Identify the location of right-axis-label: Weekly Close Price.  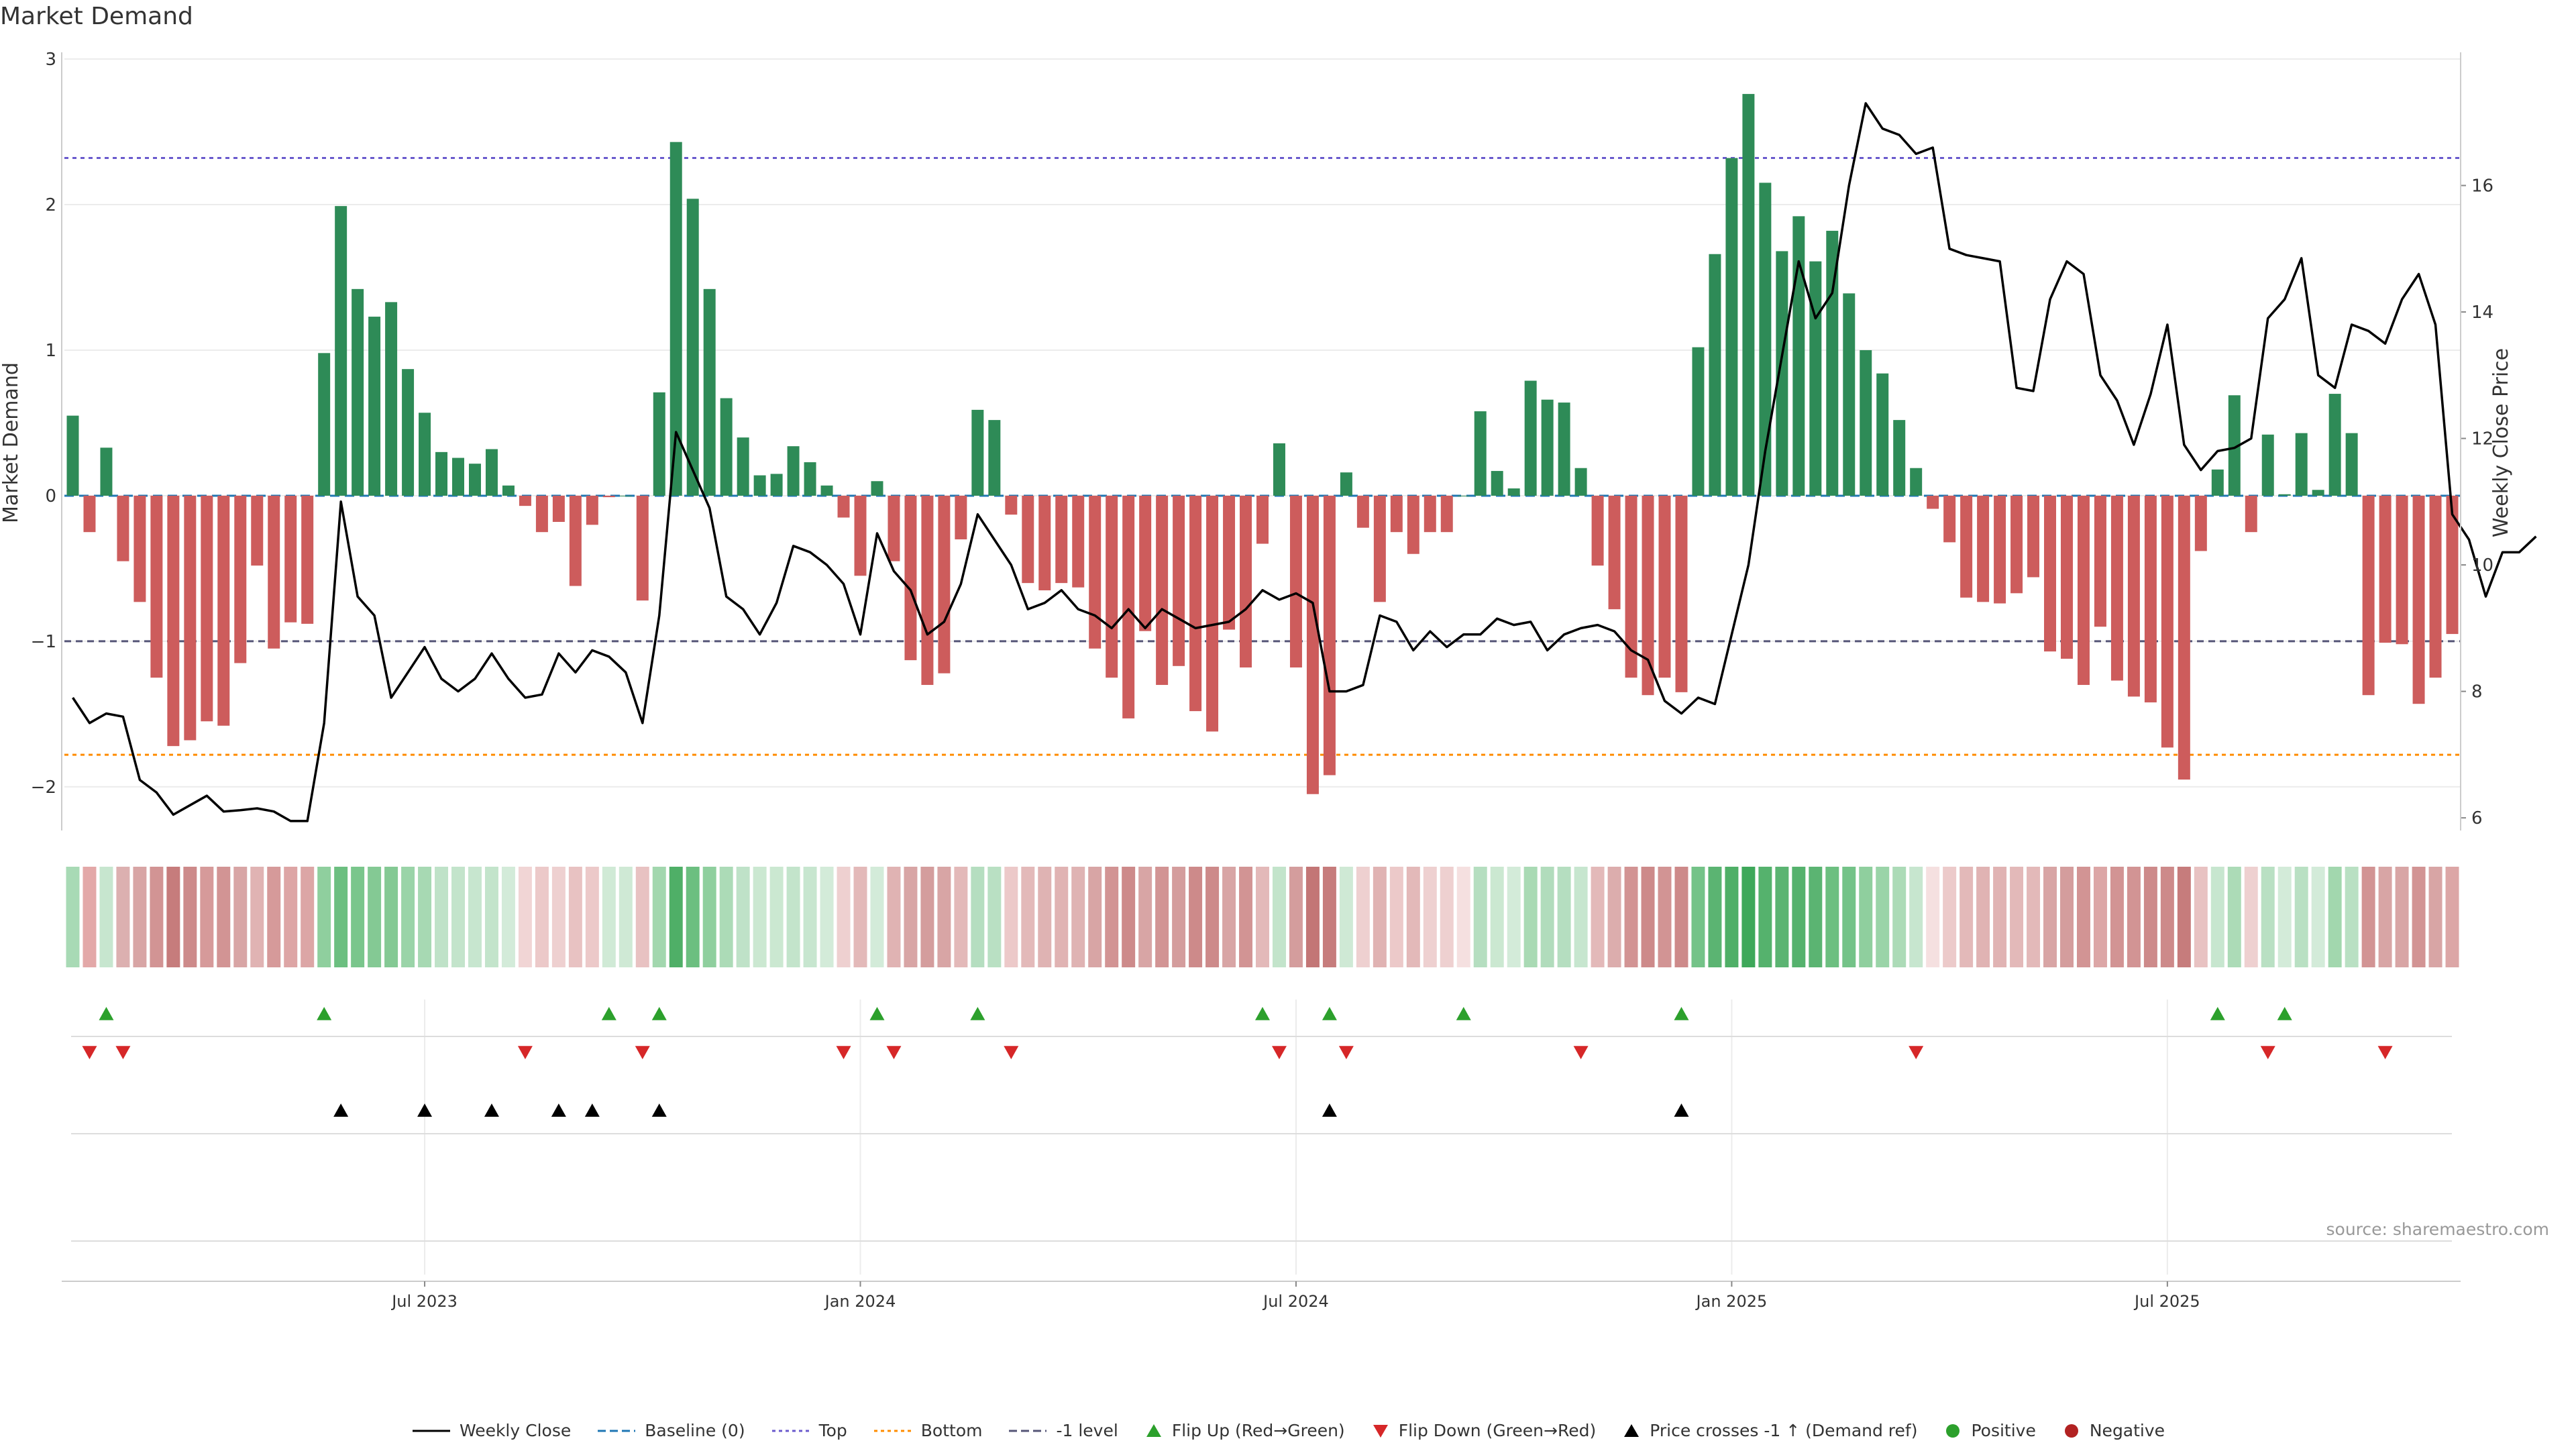
(2501, 442).